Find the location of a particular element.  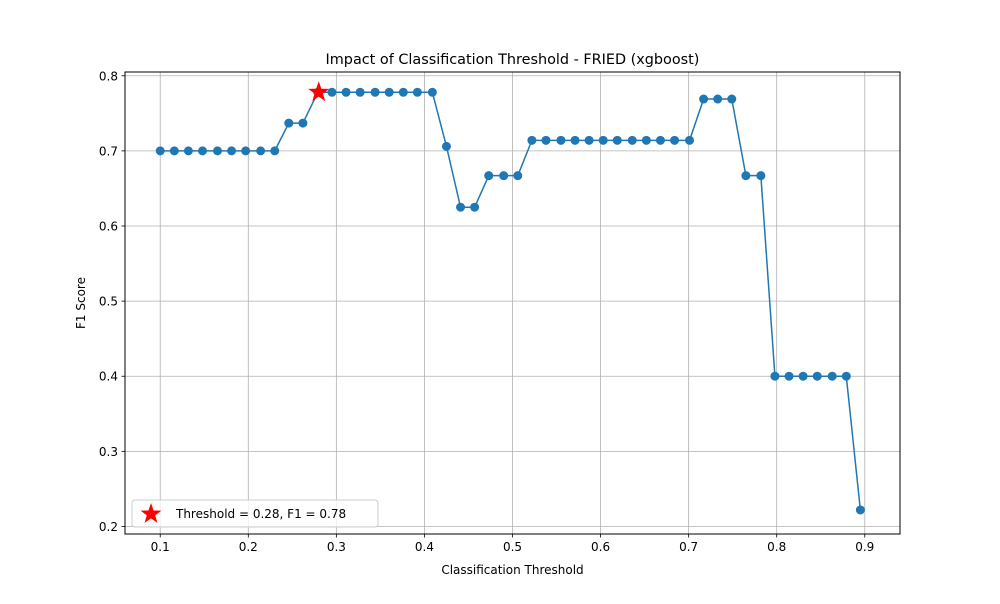

legend: Threshold = 0.28, F1 = 0.78 is located at coordinates (255, 513).